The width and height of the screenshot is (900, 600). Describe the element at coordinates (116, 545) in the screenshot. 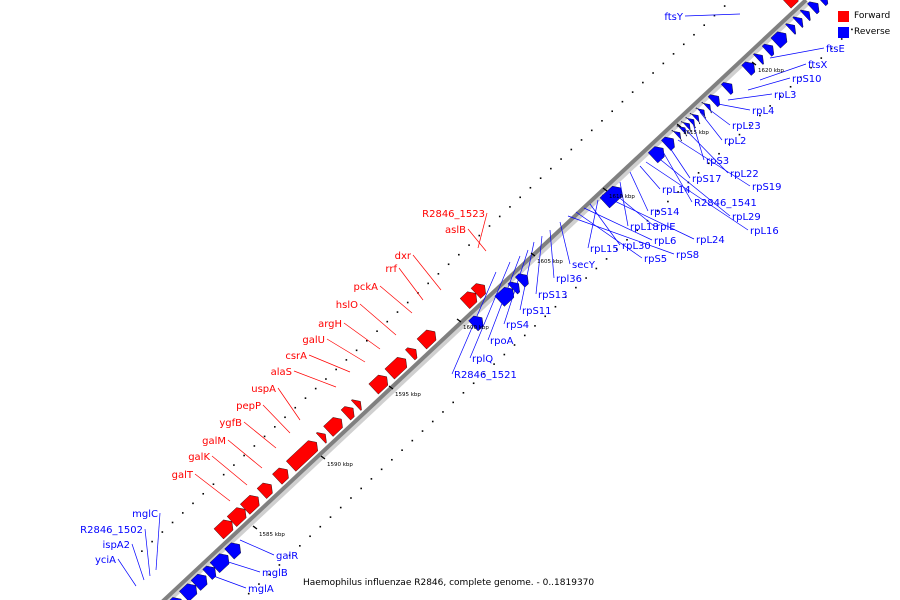

I see `reverse-gene-label: ispA2` at that location.